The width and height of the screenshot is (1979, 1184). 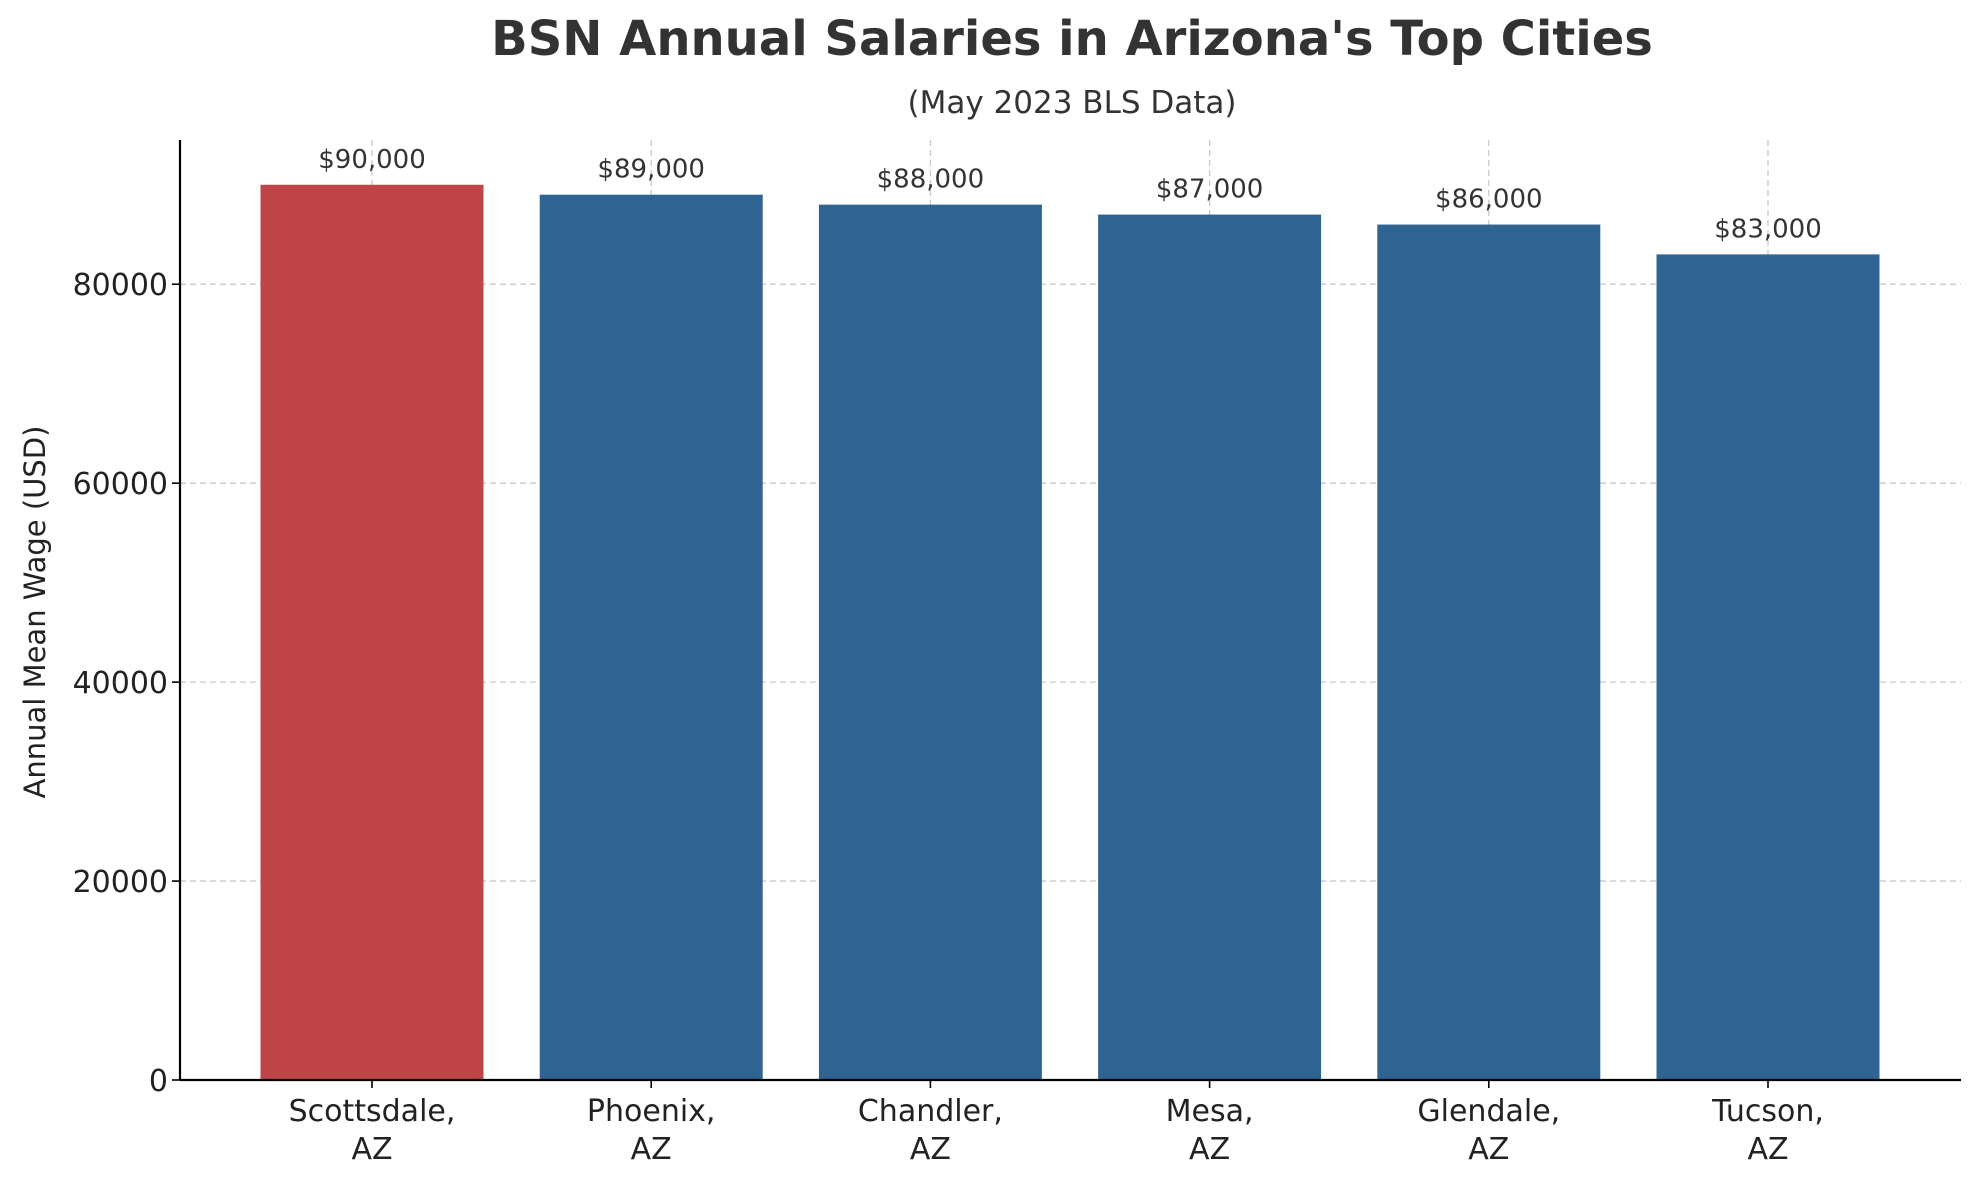 What do you see at coordinates (1489, 652) in the screenshot?
I see `bar-glendale` at bounding box center [1489, 652].